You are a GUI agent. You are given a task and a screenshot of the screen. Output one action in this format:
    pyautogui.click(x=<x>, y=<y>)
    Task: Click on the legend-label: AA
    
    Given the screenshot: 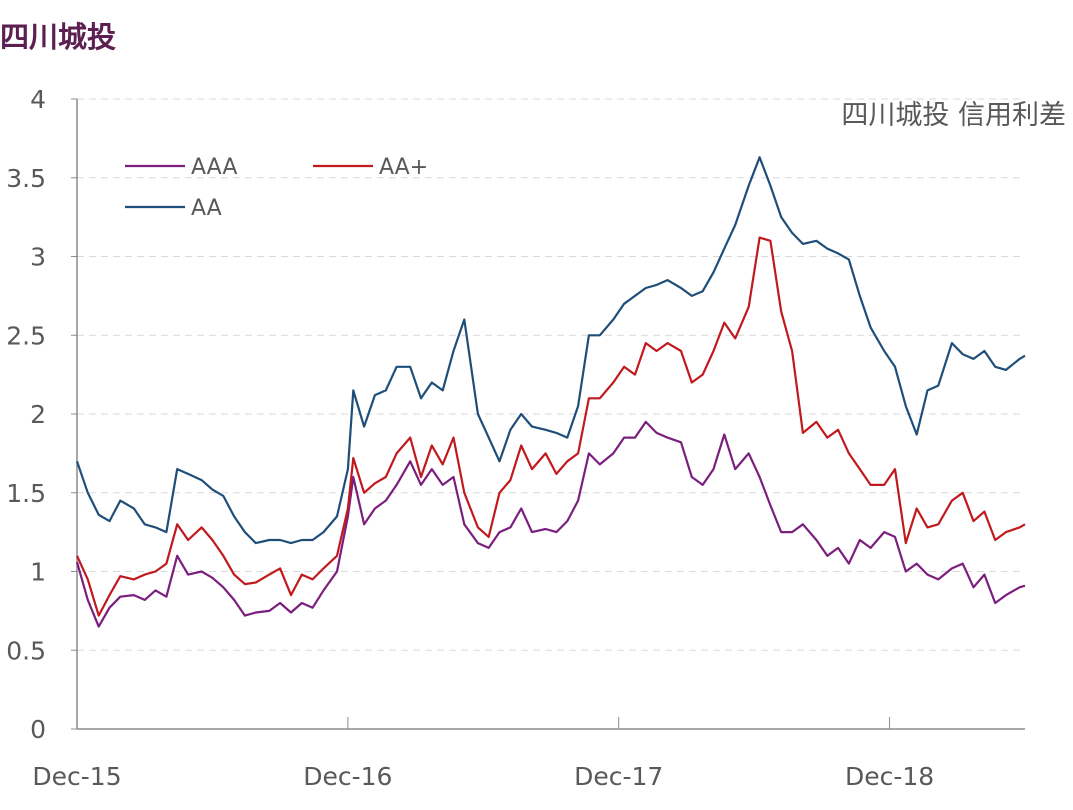 What is the action you would take?
    pyautogui.click(x=206, y=208)
    